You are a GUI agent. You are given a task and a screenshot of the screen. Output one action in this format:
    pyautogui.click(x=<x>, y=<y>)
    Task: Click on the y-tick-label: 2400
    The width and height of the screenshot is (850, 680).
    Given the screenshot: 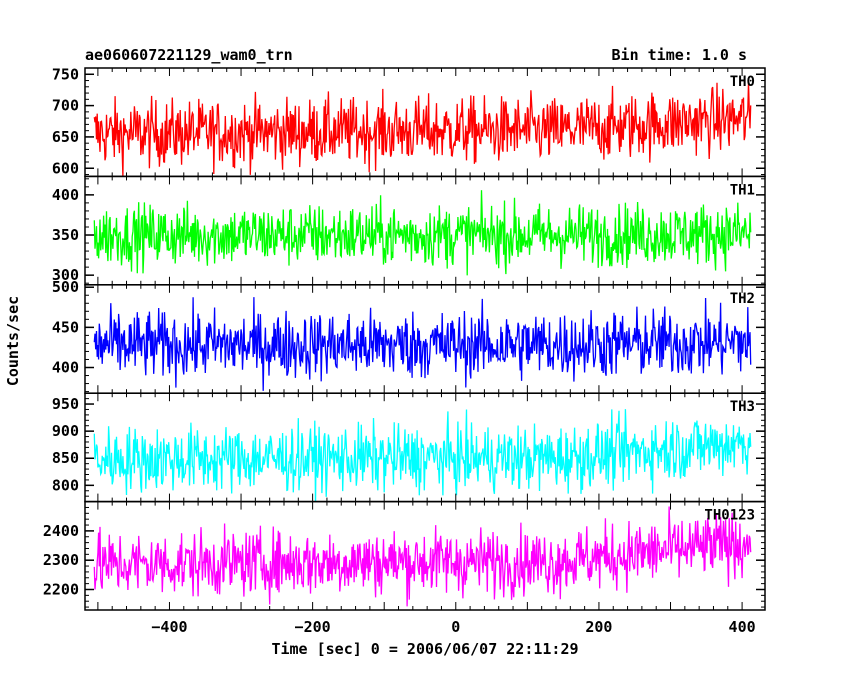 What is the action you would take?
    pyautogui.click(x=61, y=531)
    